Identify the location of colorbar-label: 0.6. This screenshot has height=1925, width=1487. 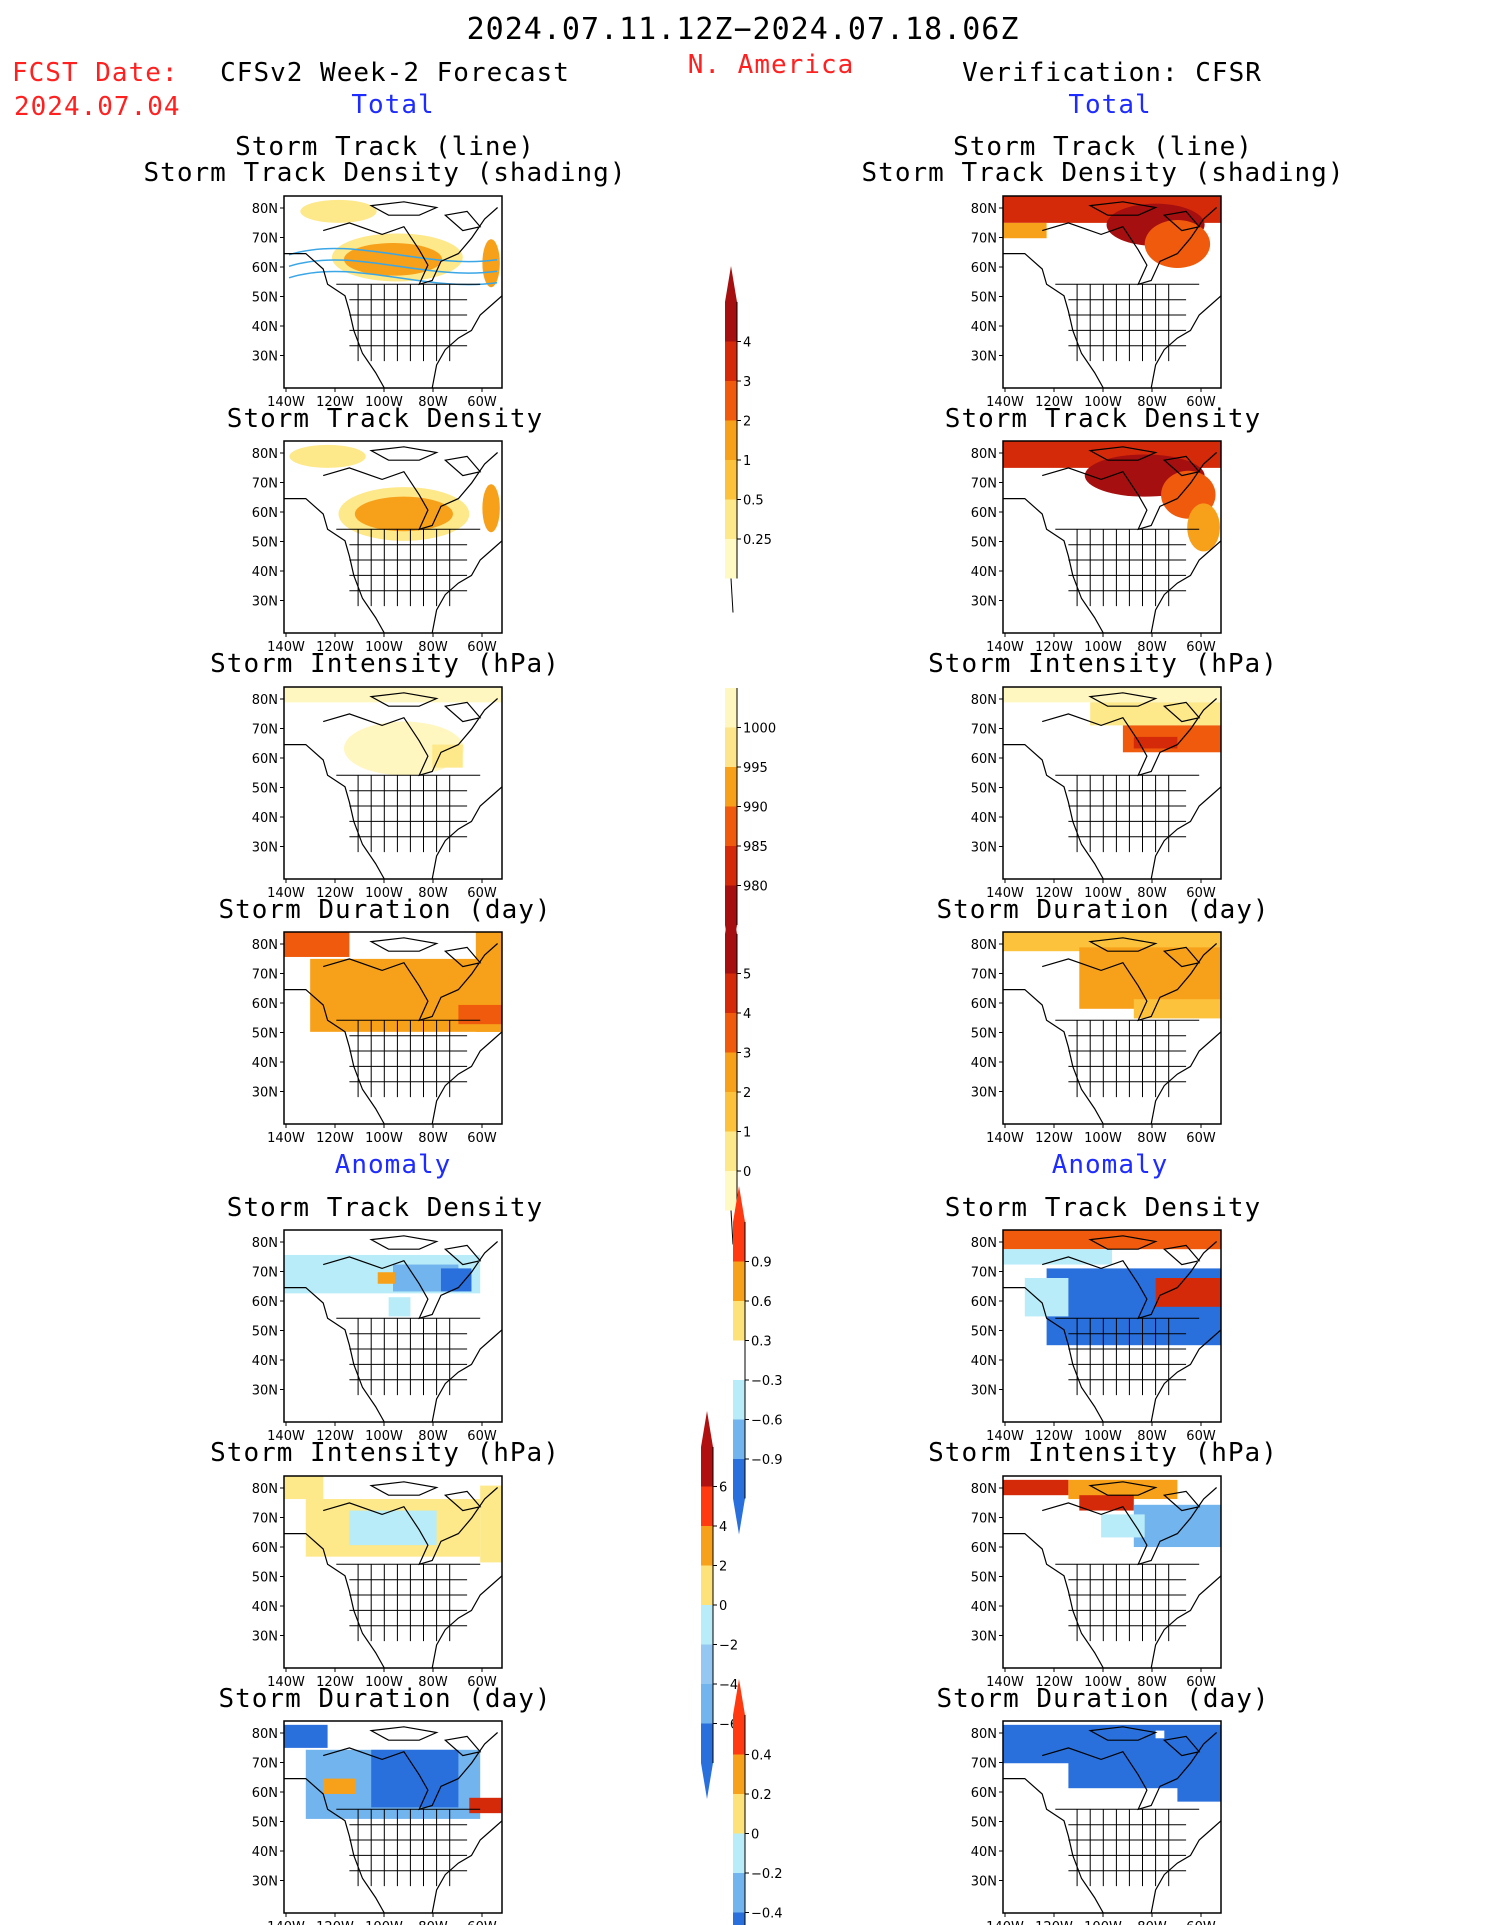
(761, 1302).